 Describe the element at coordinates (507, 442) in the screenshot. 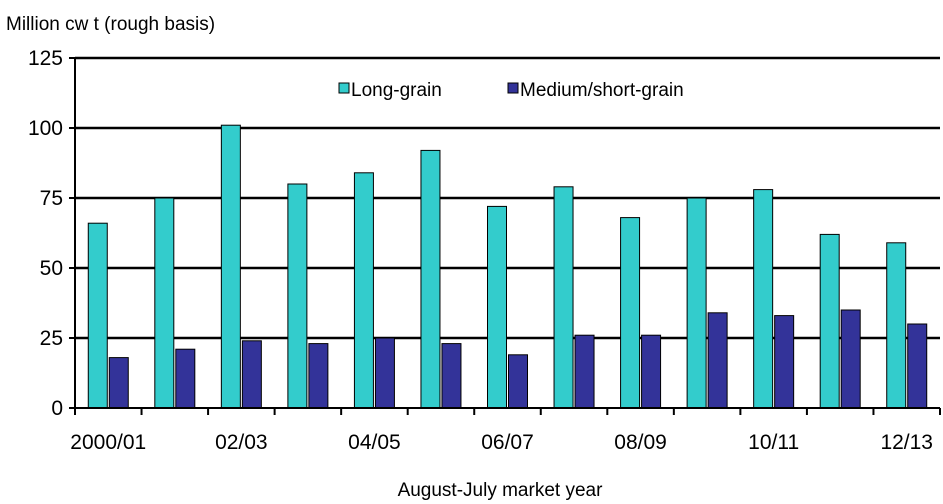

I see `x-tick-label: 06/07` at that location.